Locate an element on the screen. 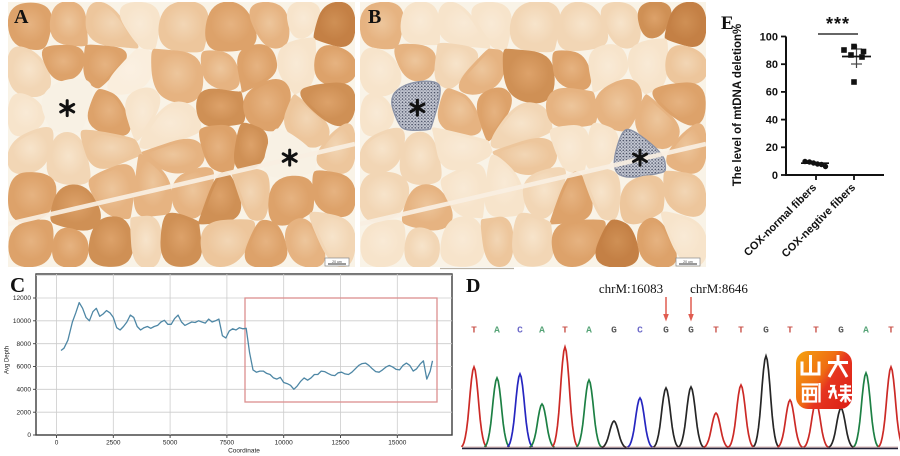 The height and width of the screenshot is (456, 900). svg-text: 60 is located at coordinates (772, 93).